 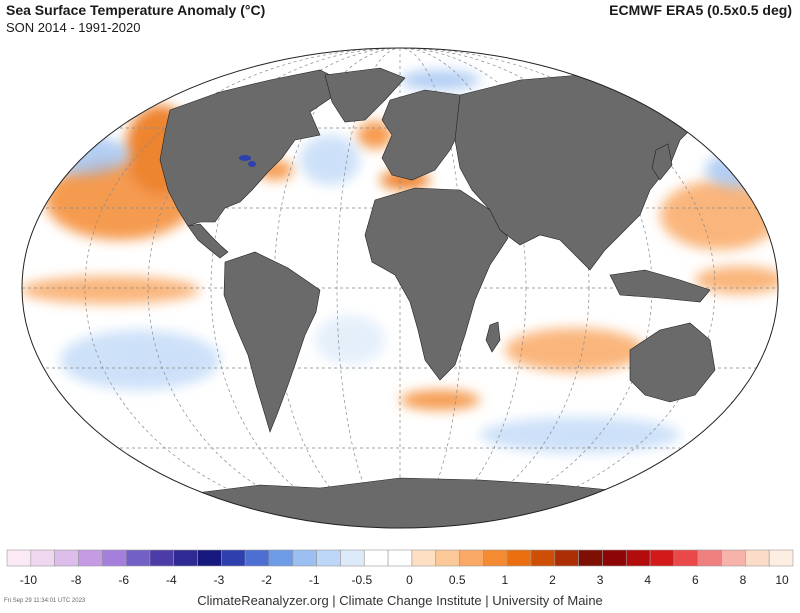 I want to click on legend-label: 2, so click(x=552, y=580).